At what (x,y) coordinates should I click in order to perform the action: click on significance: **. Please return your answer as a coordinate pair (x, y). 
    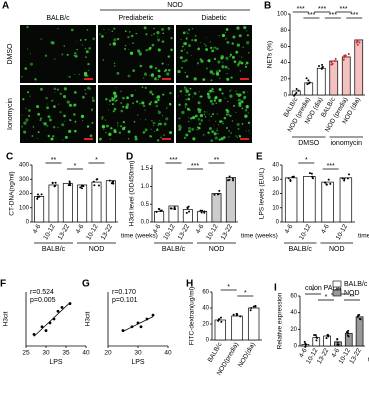
    Looking at the image, I should click on (54, 160).